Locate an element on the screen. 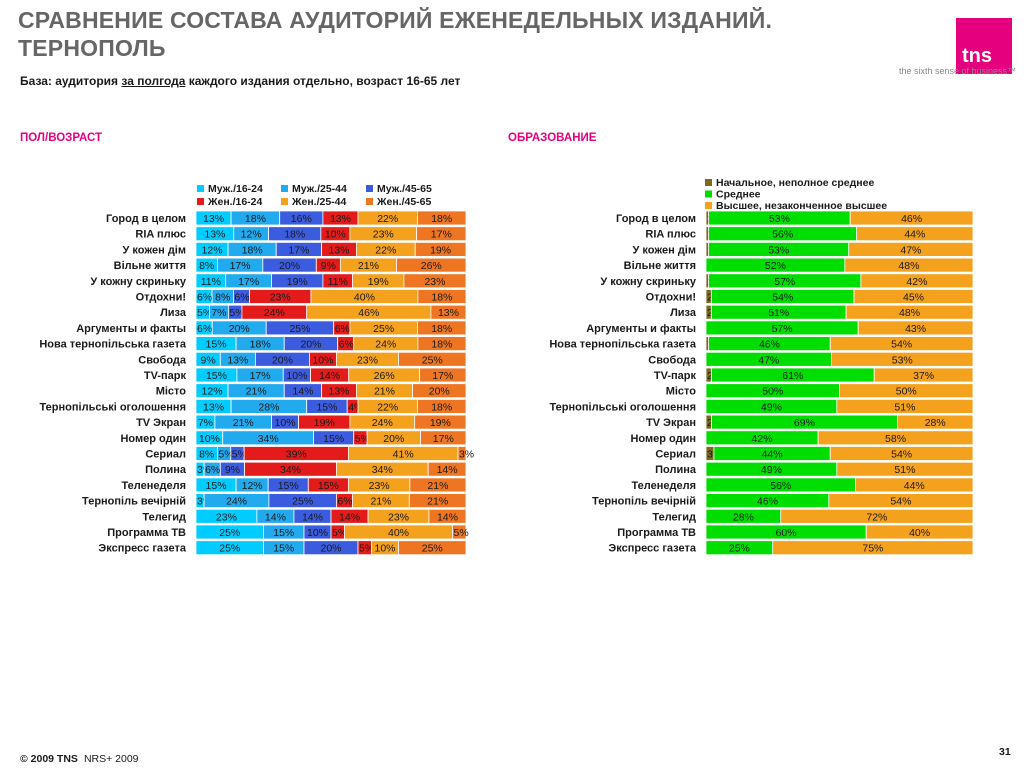 This screenshot has width=1024, height=768. data-label: 28% is located at coordinates (743, 517).